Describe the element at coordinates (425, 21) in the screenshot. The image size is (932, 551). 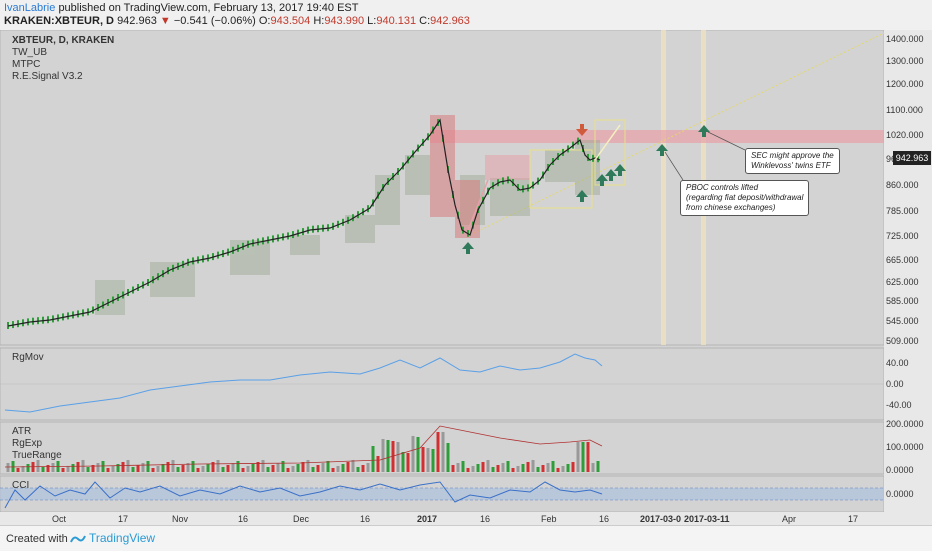
I see `close-label: C:` at that location.